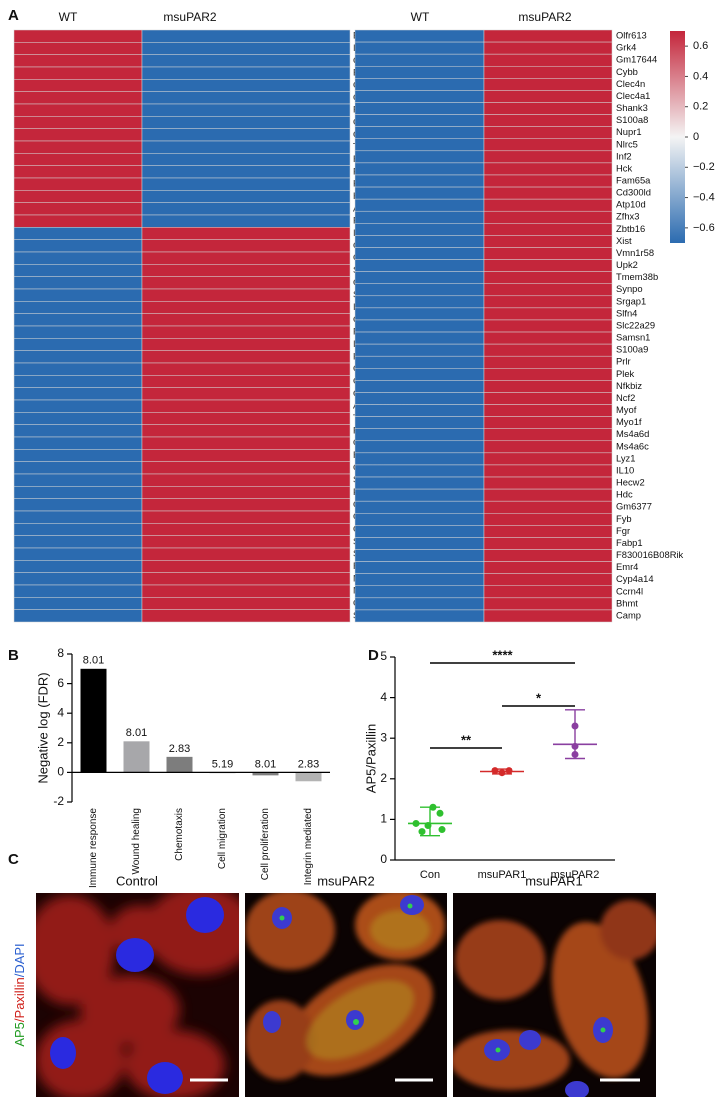 The height and width of the screenshot is (1109, 726). Describe the element at coordinates (626, 312) in the screenshot. I see `gene-label: Slfn4` at that location.